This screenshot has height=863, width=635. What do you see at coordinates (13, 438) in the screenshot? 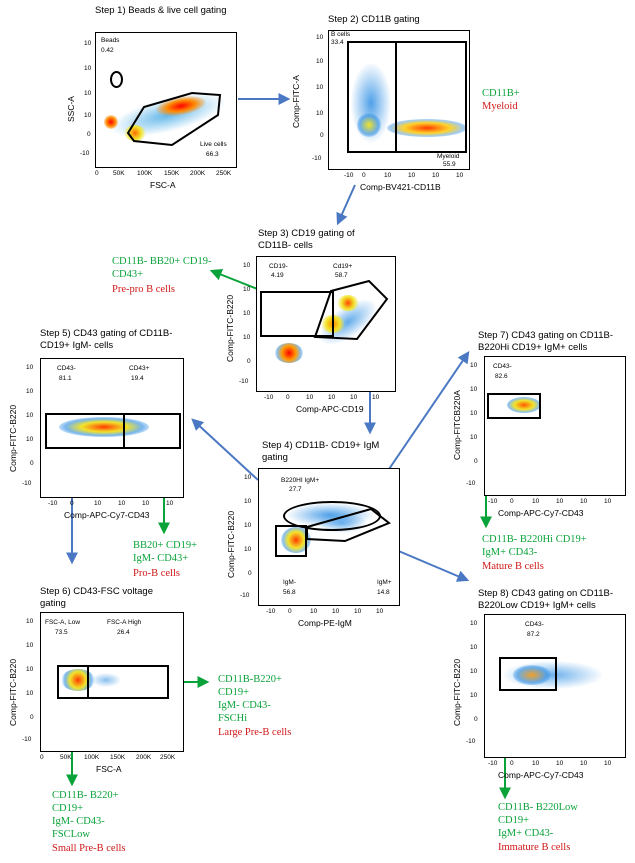
I see `step5-y-axis-label: Comp-FITC-B220` at bounding box center [13, 438].